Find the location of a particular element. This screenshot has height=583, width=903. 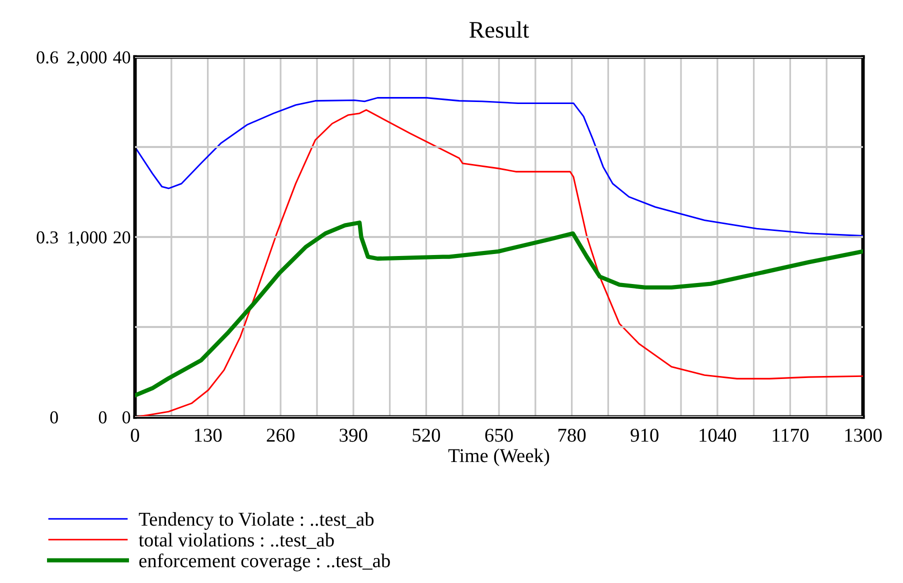

y3-tick-label: 0 is located at coordinates (126, 417).